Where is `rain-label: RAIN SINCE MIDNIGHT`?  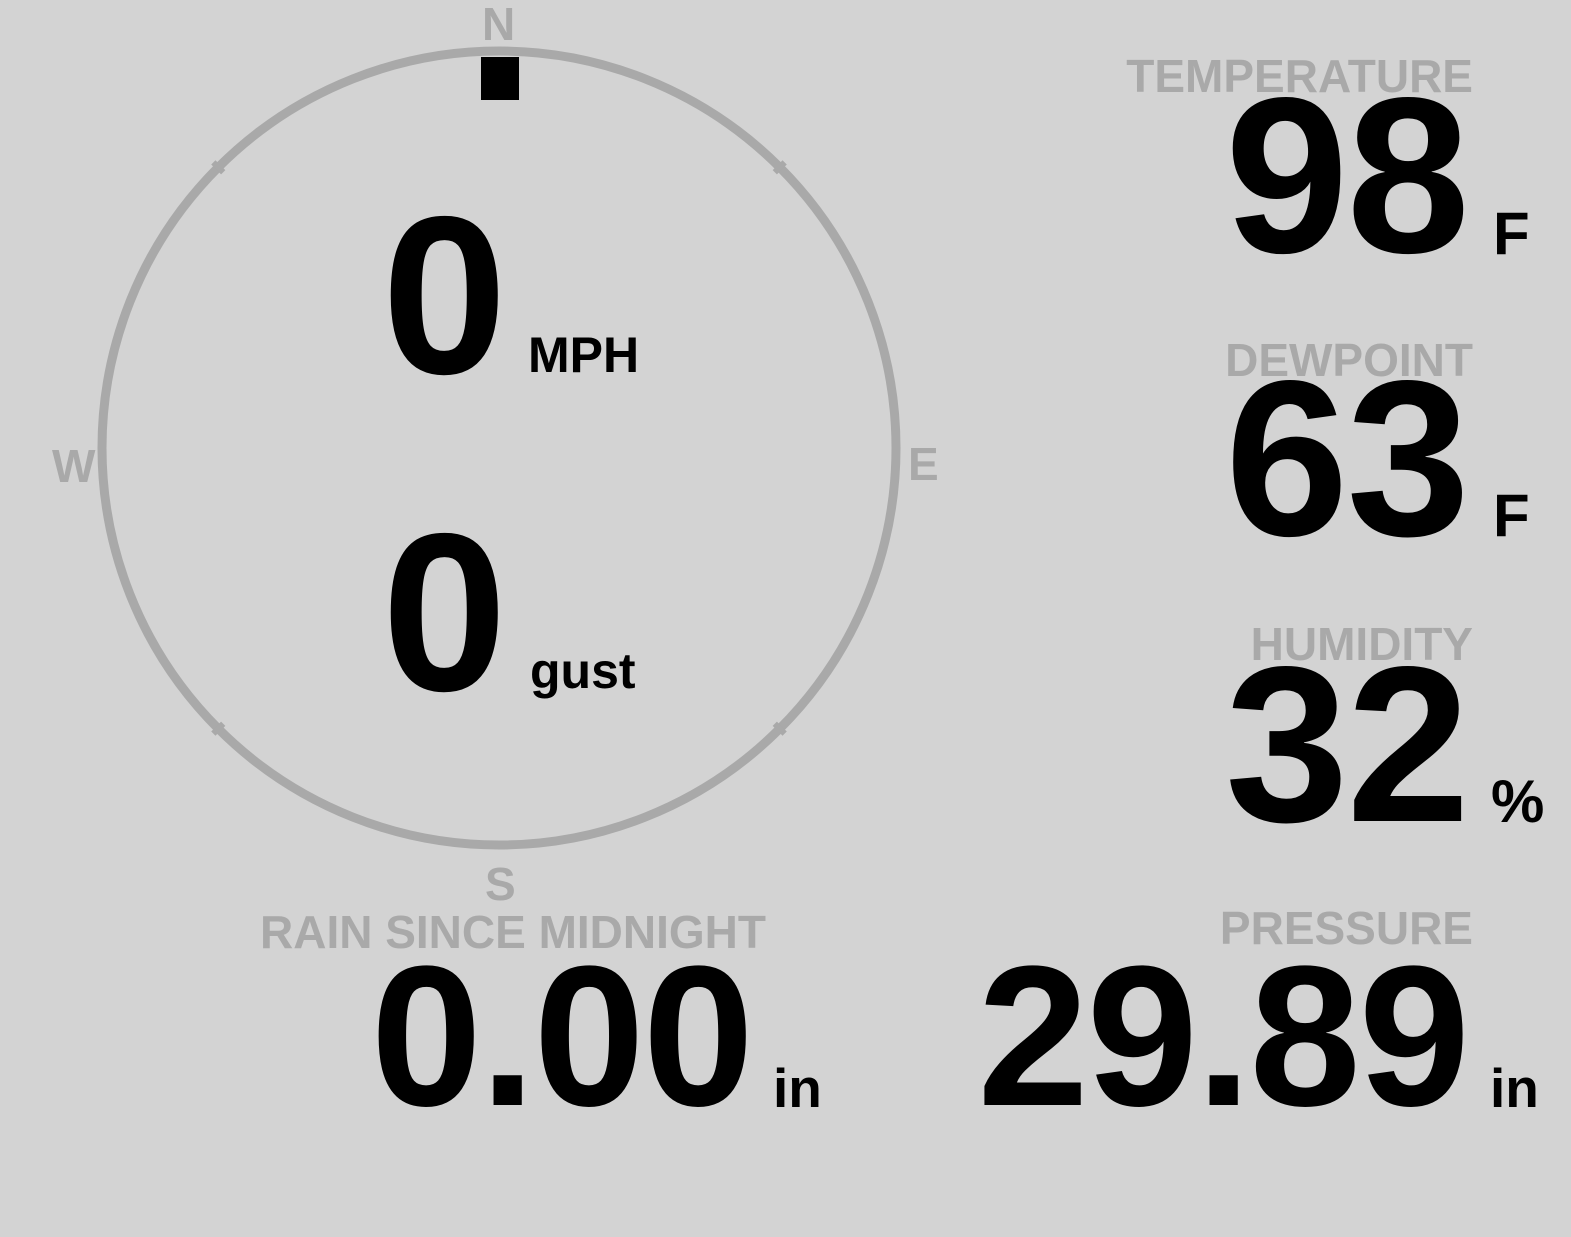
rain-label: RAIN SINCE MIDNIGHT is located at coordinates (513, 932).